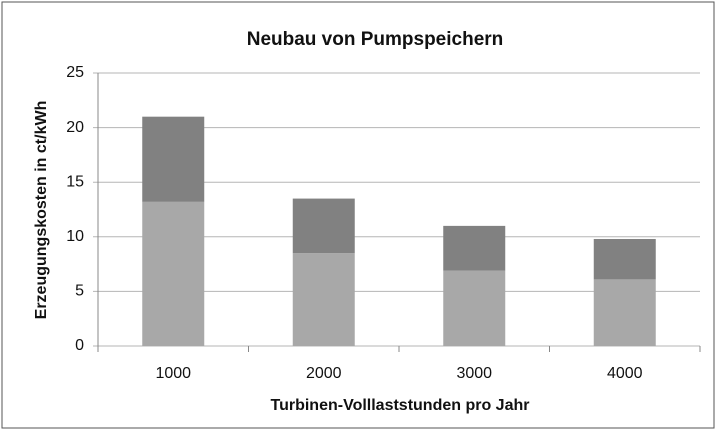 The width and height of the screenshot is (718, 434). What do you see at coordinates (79, 345) in the screenshot?
I see `y-tick-label: 0` at bounding box center [79, 345].